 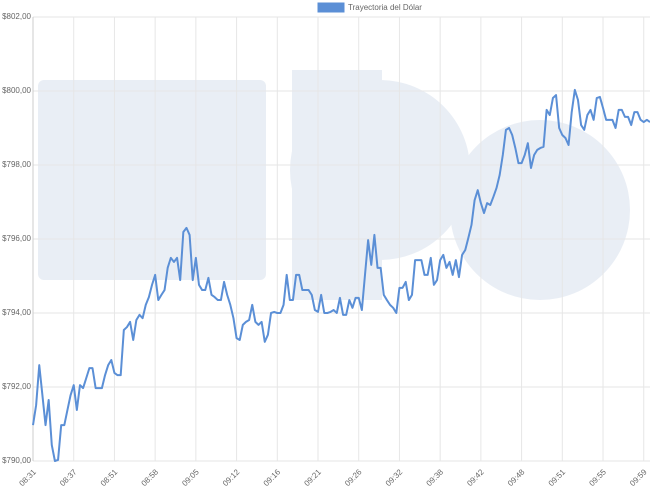 I want to click on y-tick-label: $798,00, so click(x=16, y=164).